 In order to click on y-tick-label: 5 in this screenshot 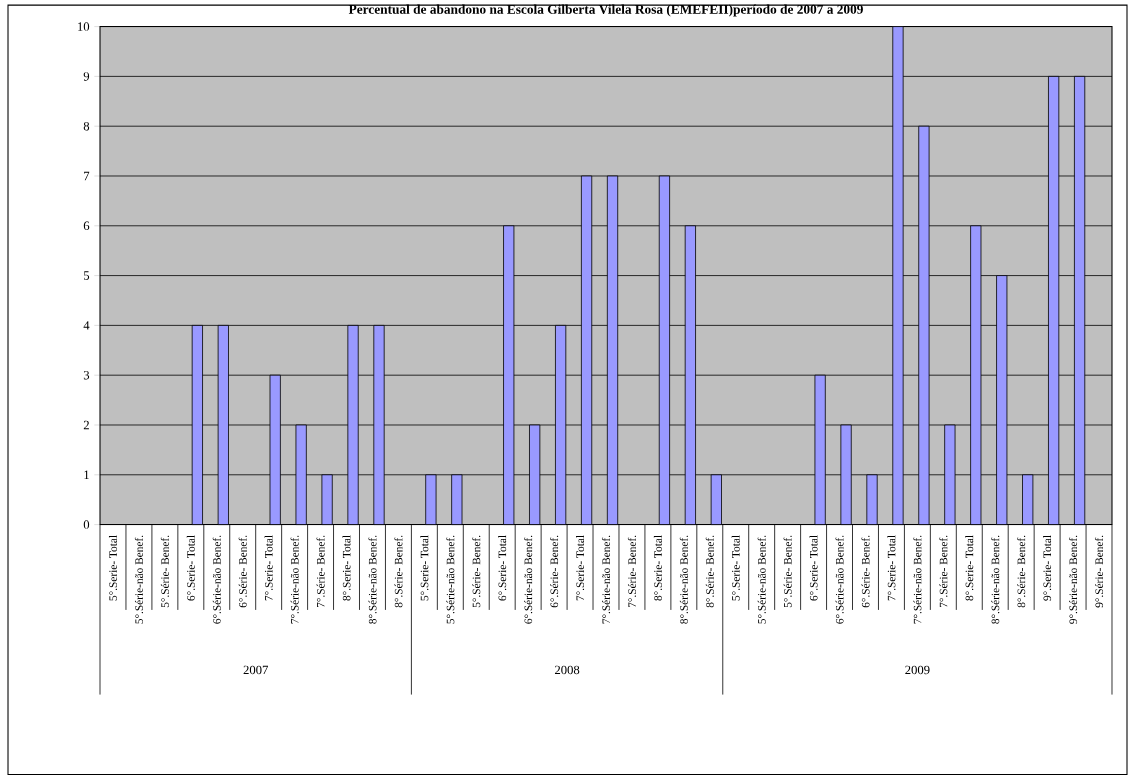, I will do `click(87, 275)`.